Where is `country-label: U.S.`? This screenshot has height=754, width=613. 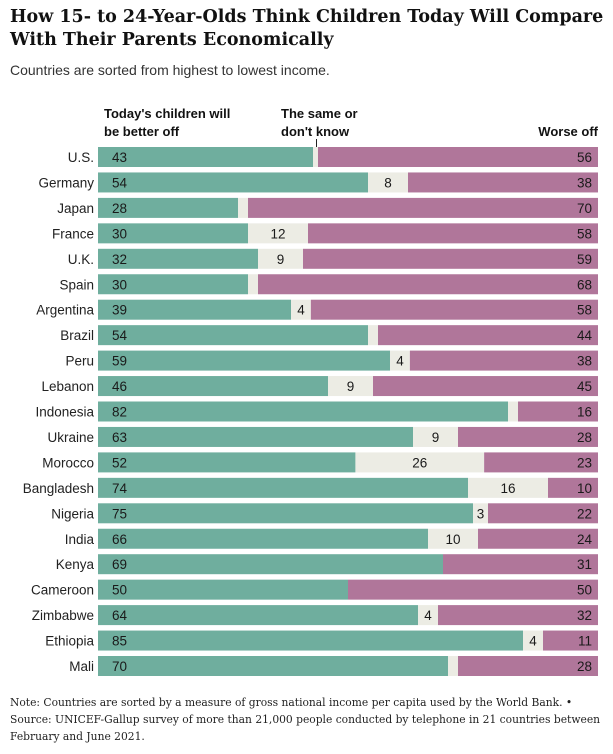
country-label: U.S. is located at coordinates (81, 157).